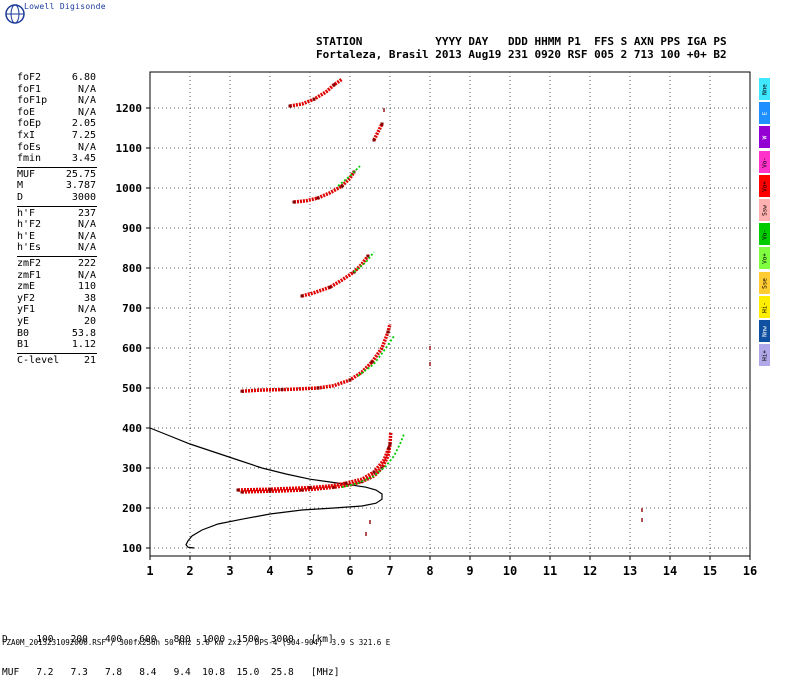  What do you see at coordinates (20, 186) in the screenshot?
I see `param-label: M` at bounding box center [20, 186].